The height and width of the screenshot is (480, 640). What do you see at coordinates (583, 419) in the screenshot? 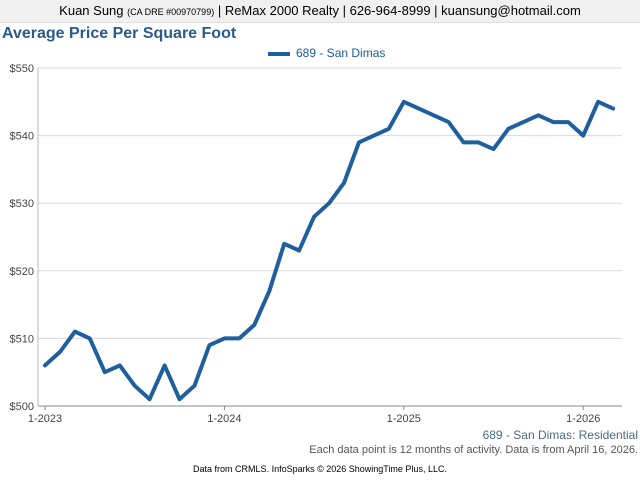
I see `x-tick-label: 1-2026` at bounding box center [583, 419].